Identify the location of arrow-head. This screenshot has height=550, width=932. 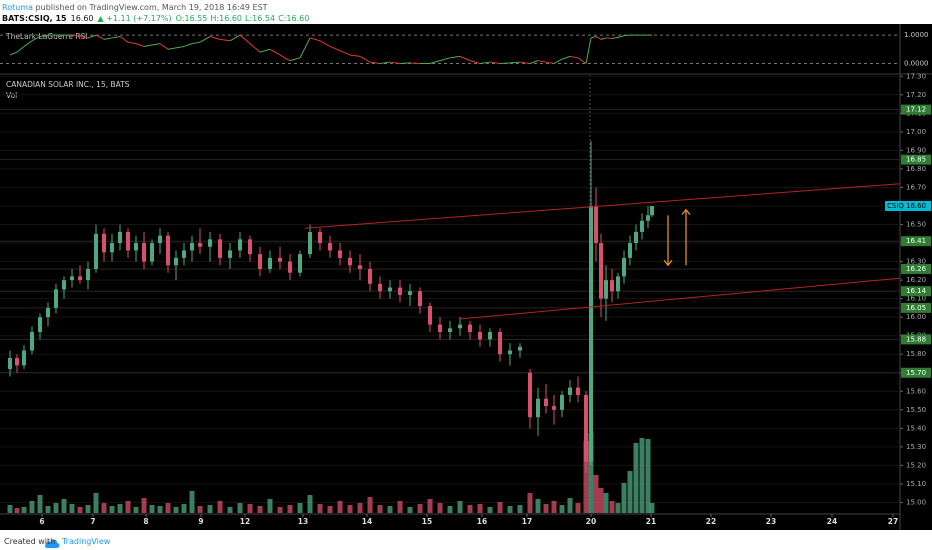
(686, 212).